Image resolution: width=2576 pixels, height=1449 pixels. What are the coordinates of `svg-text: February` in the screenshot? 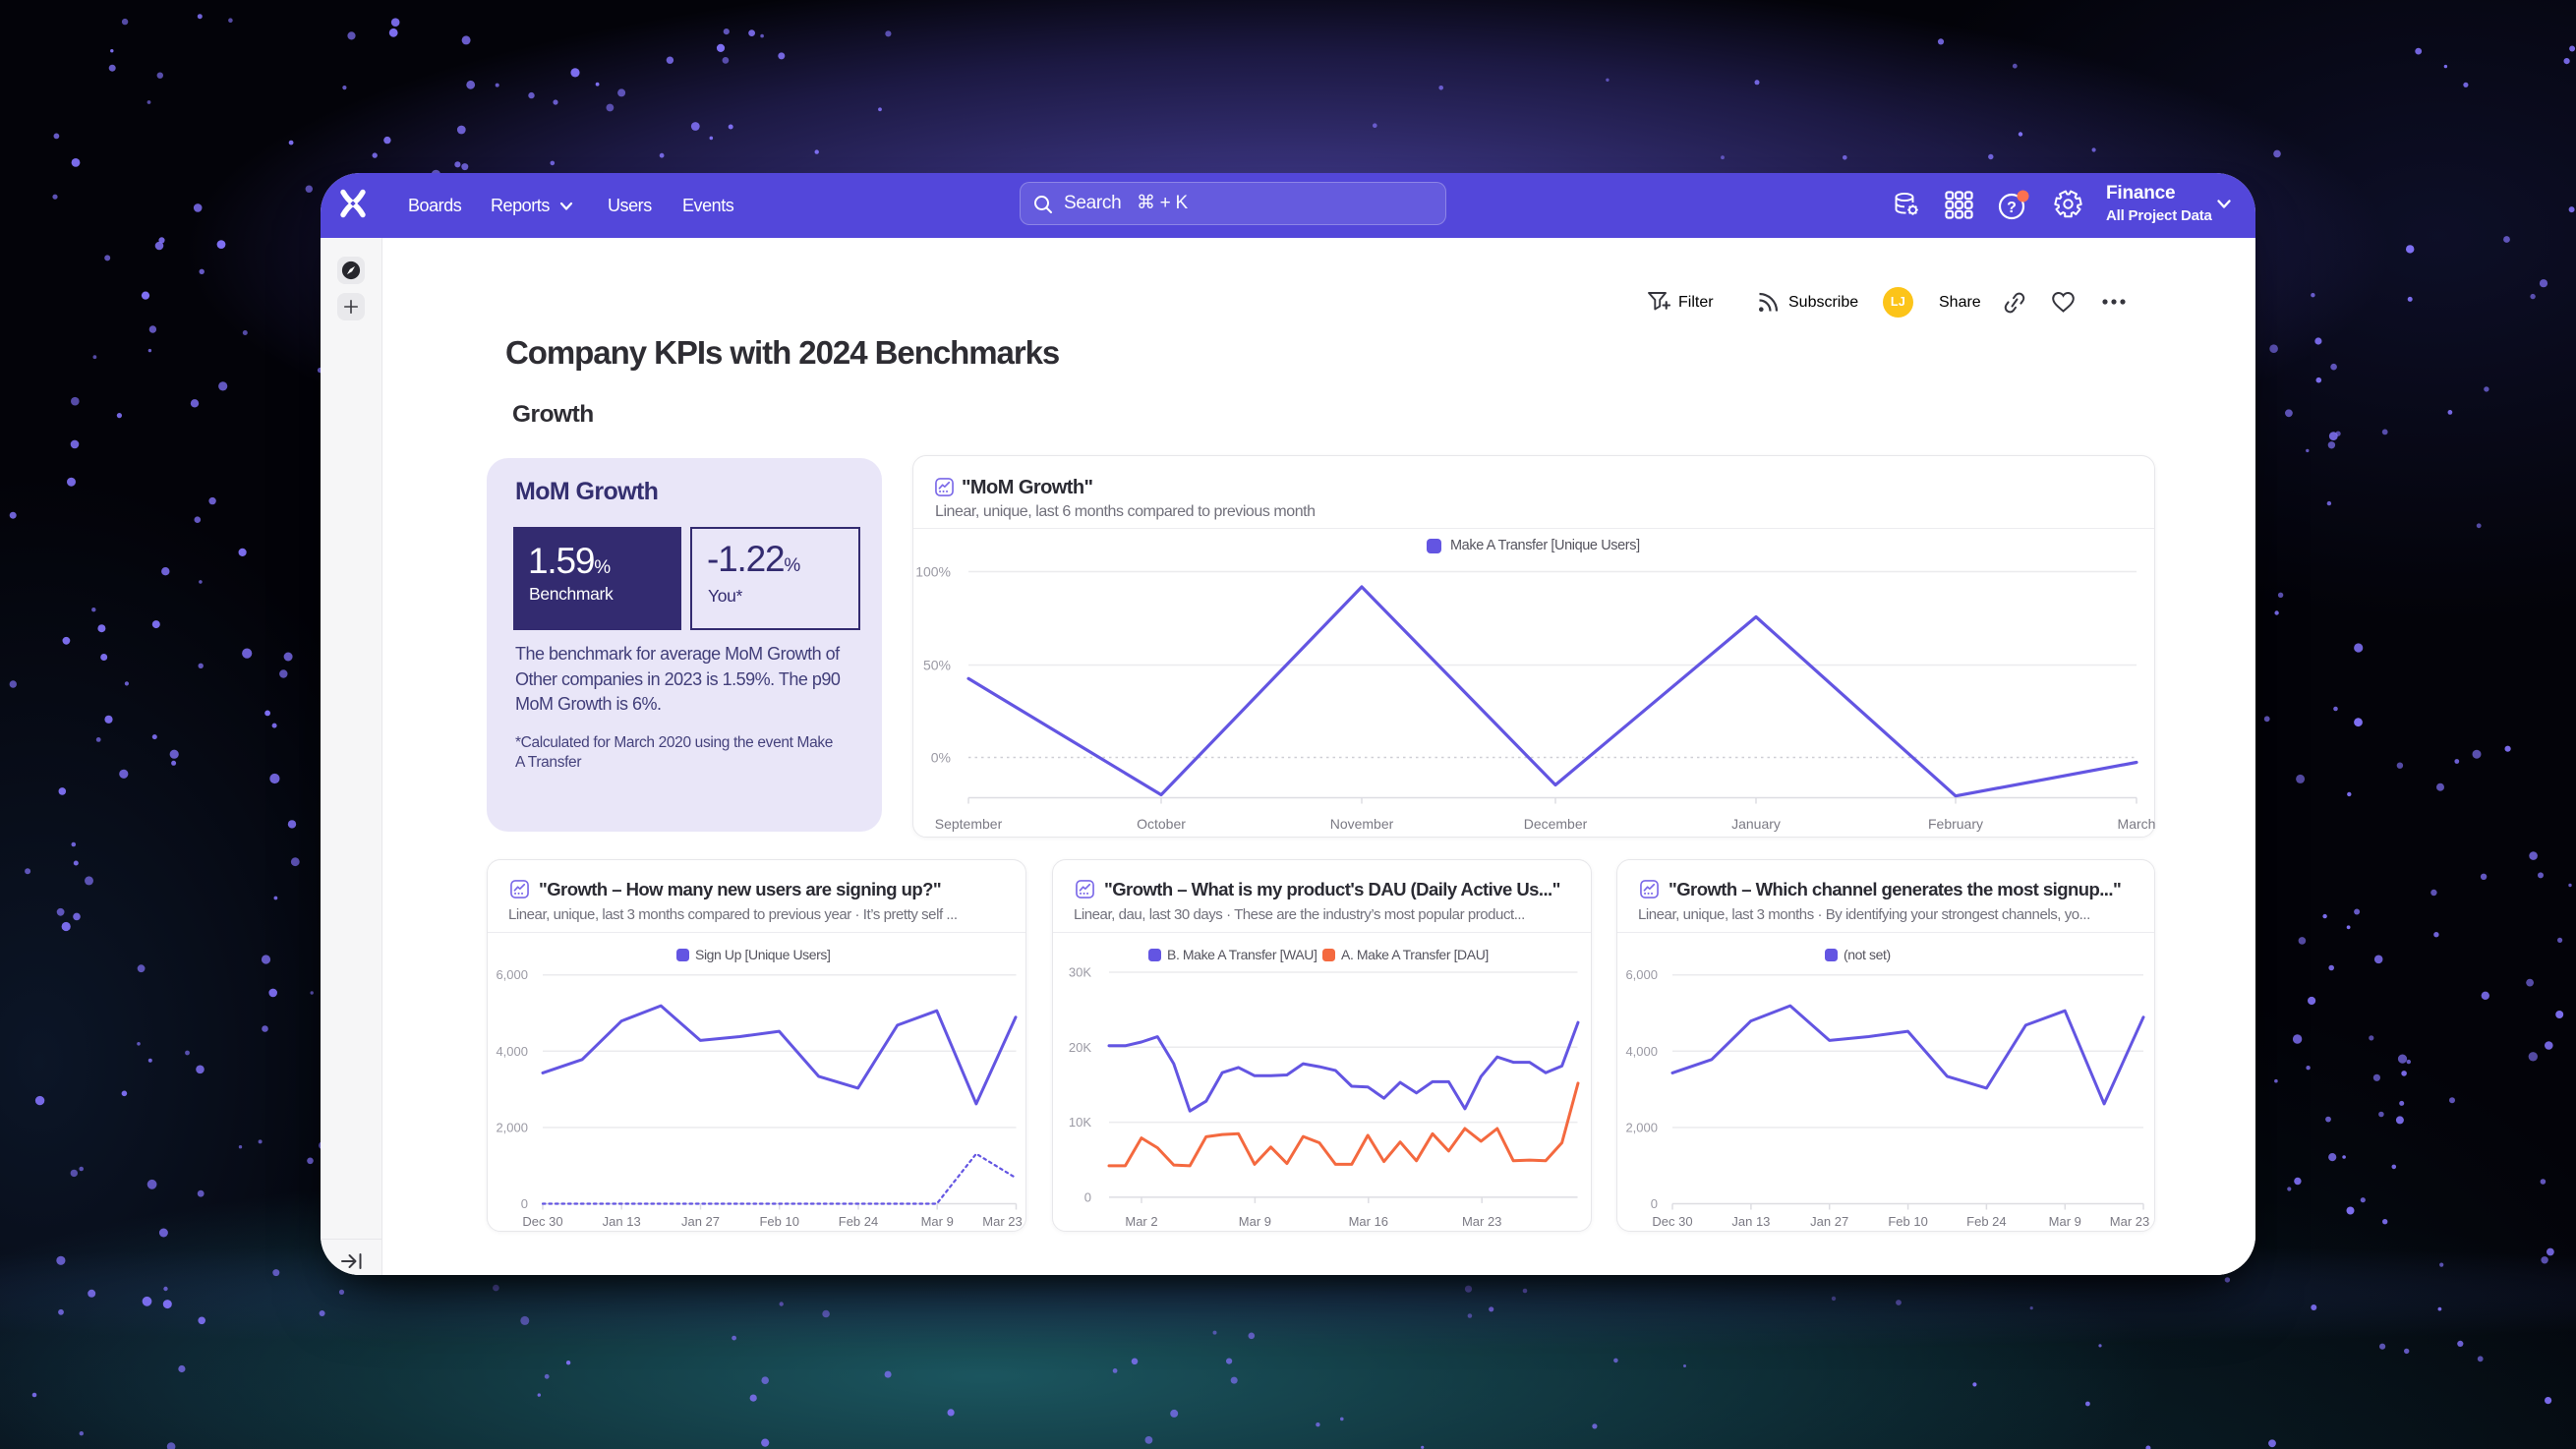 It's located at (1955, 824).